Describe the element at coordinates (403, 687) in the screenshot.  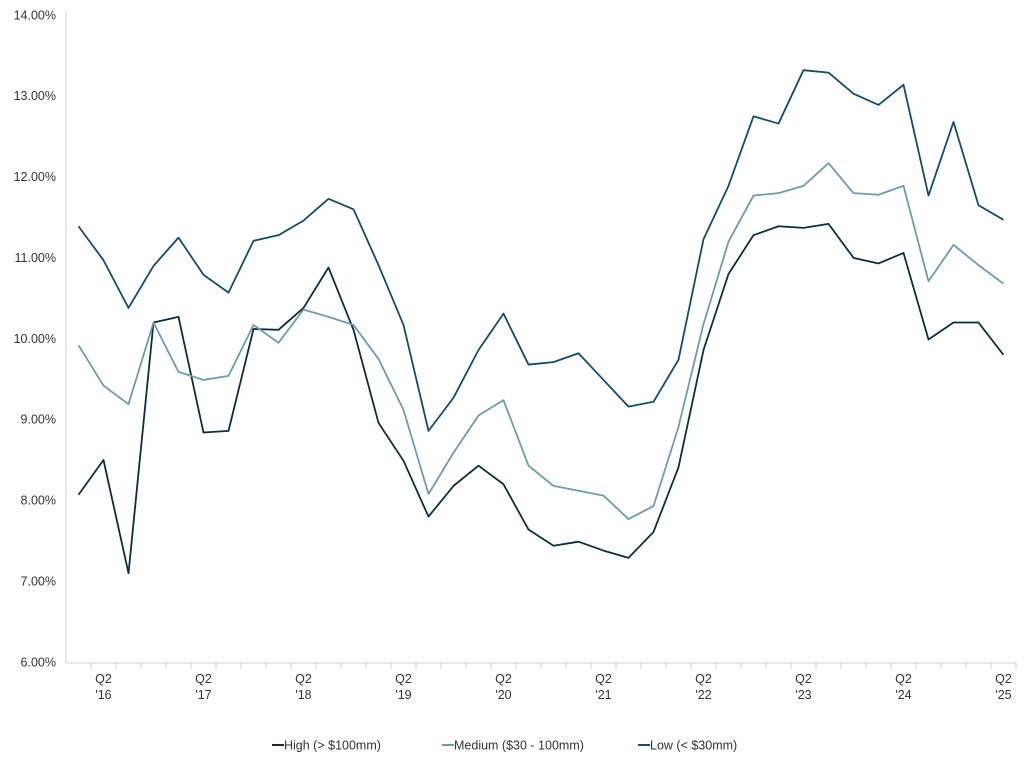
I see `x-tick-label: Q2'19` at that location.